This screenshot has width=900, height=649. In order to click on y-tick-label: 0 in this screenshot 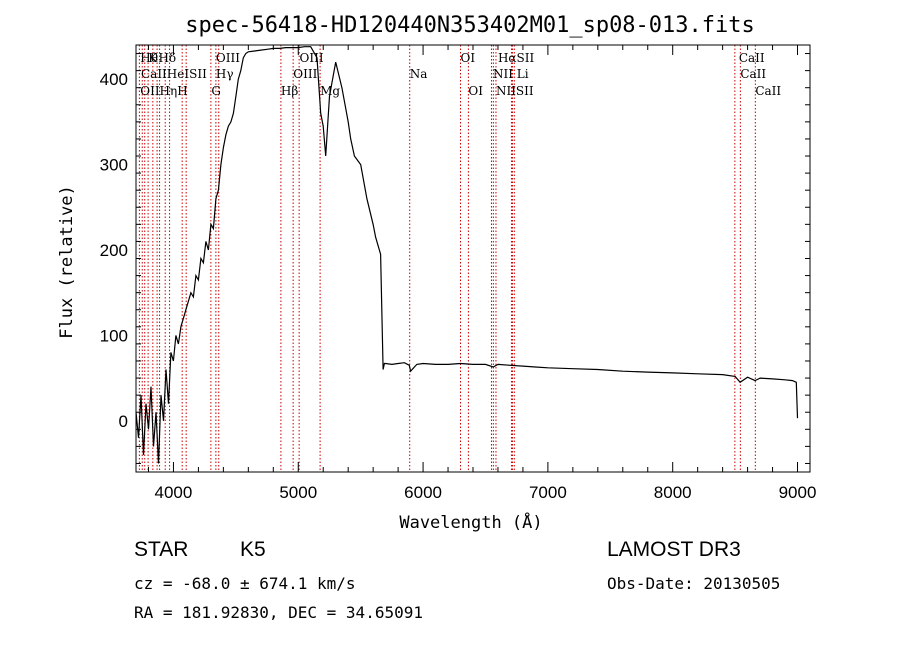, I will do `click(123, 421)`.